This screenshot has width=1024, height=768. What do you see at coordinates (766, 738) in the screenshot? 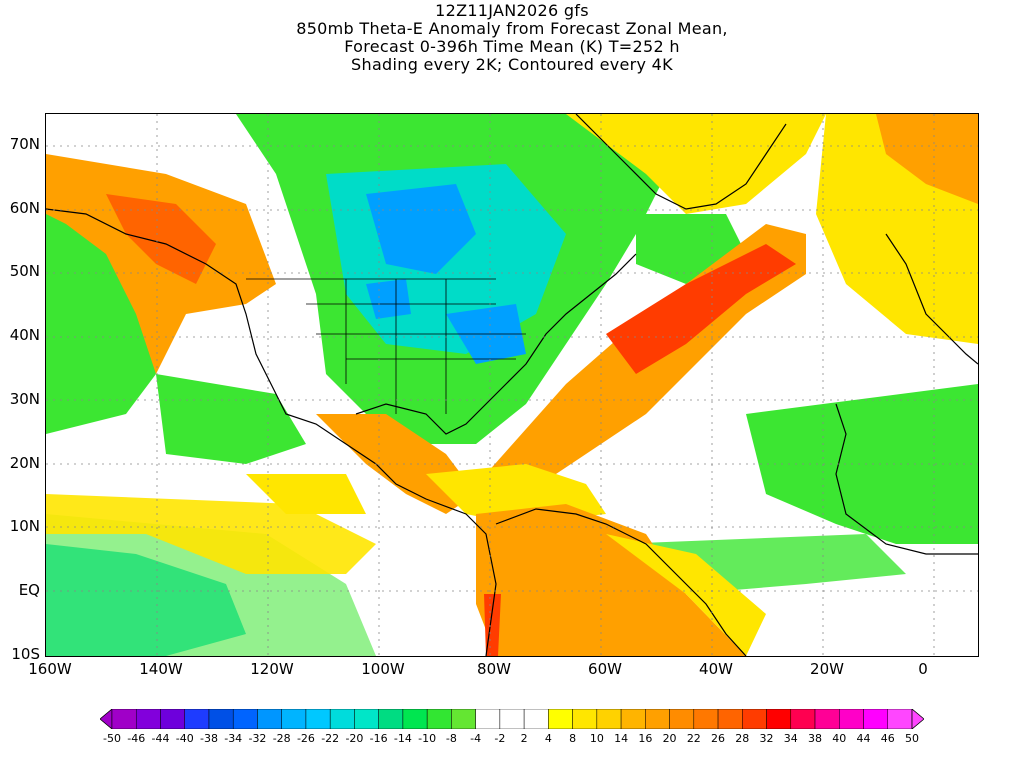
I see `colorbar-tick-label: 32` at bounding box center [766, 738].